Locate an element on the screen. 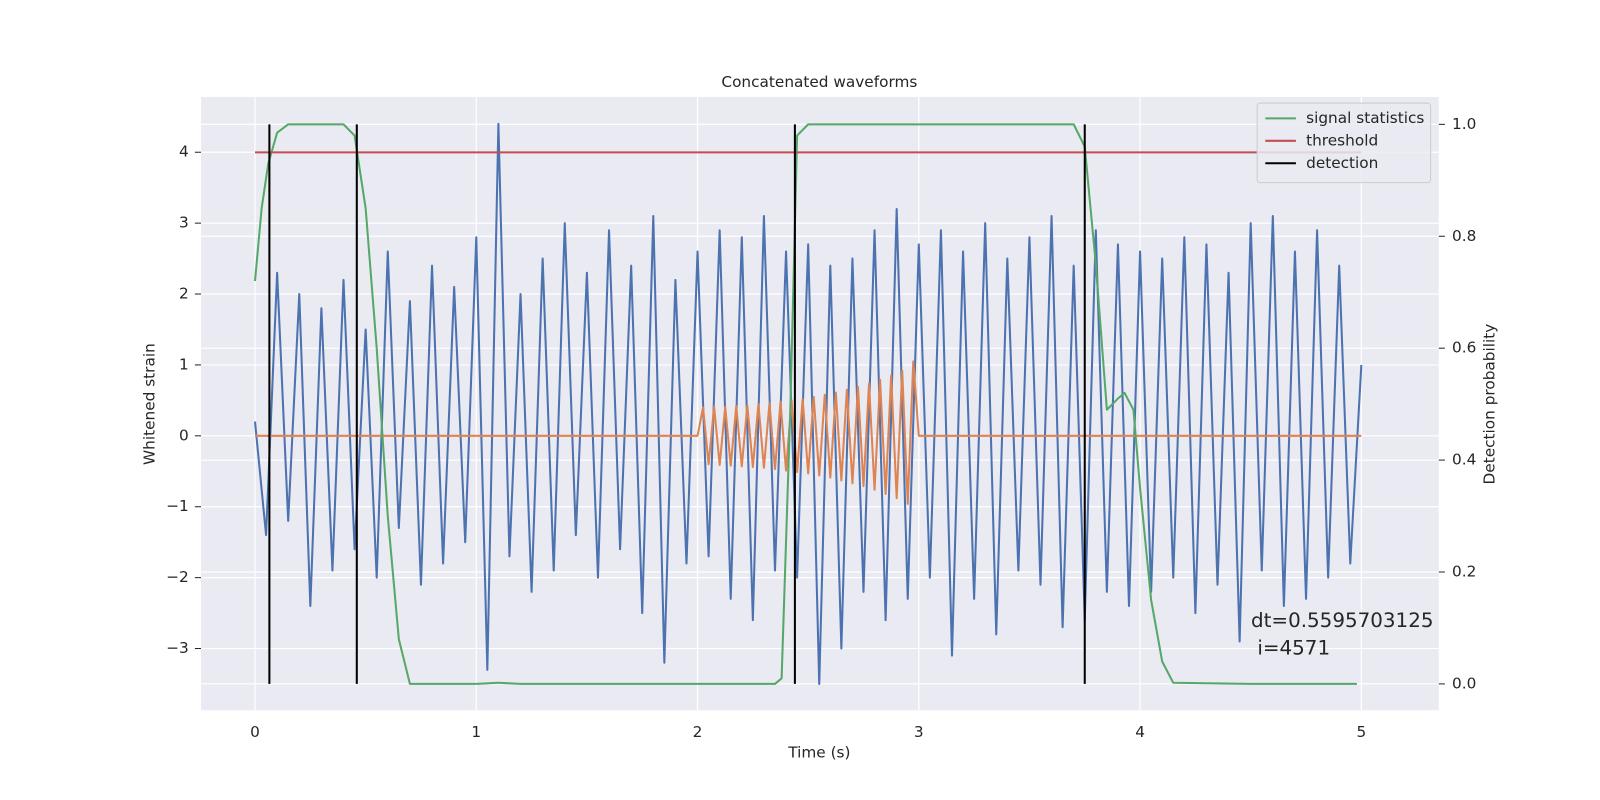 Image resolution: width=1600 pixels, height=800 pixels. x-tick-label: 3 is located at coordinates (919, 732).